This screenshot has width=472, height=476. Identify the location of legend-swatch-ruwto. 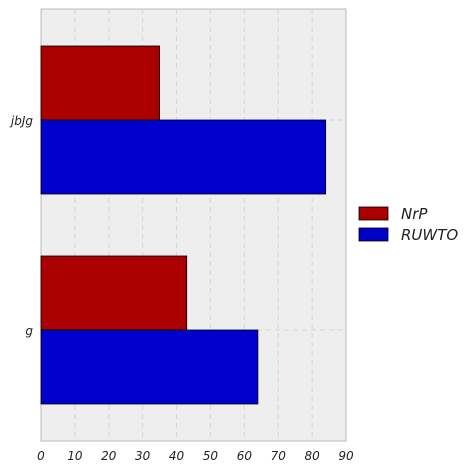
(373, 234).